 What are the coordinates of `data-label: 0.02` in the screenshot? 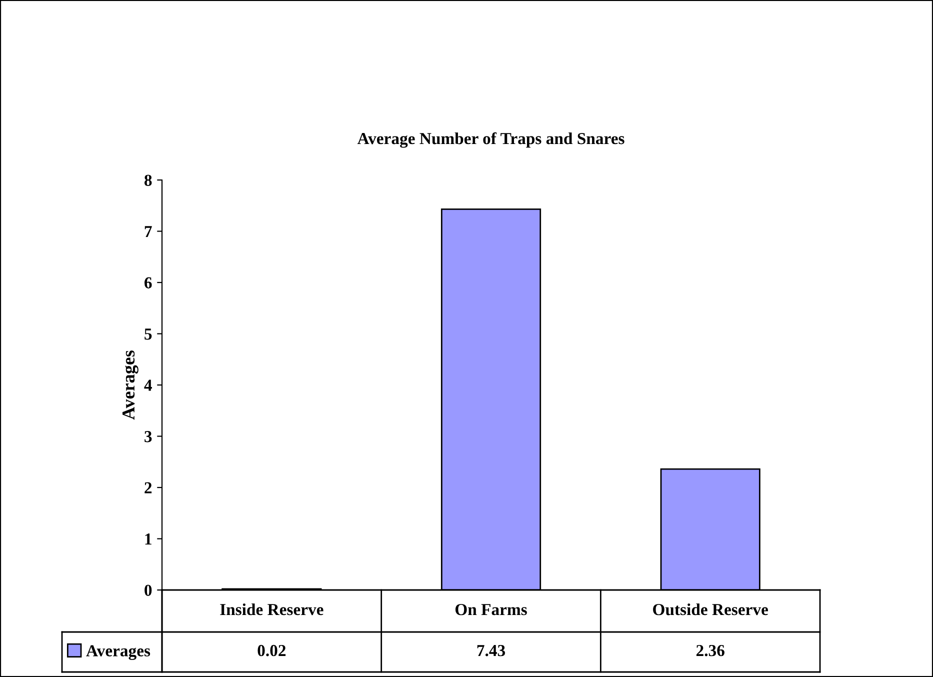 It's located at (272, 650).